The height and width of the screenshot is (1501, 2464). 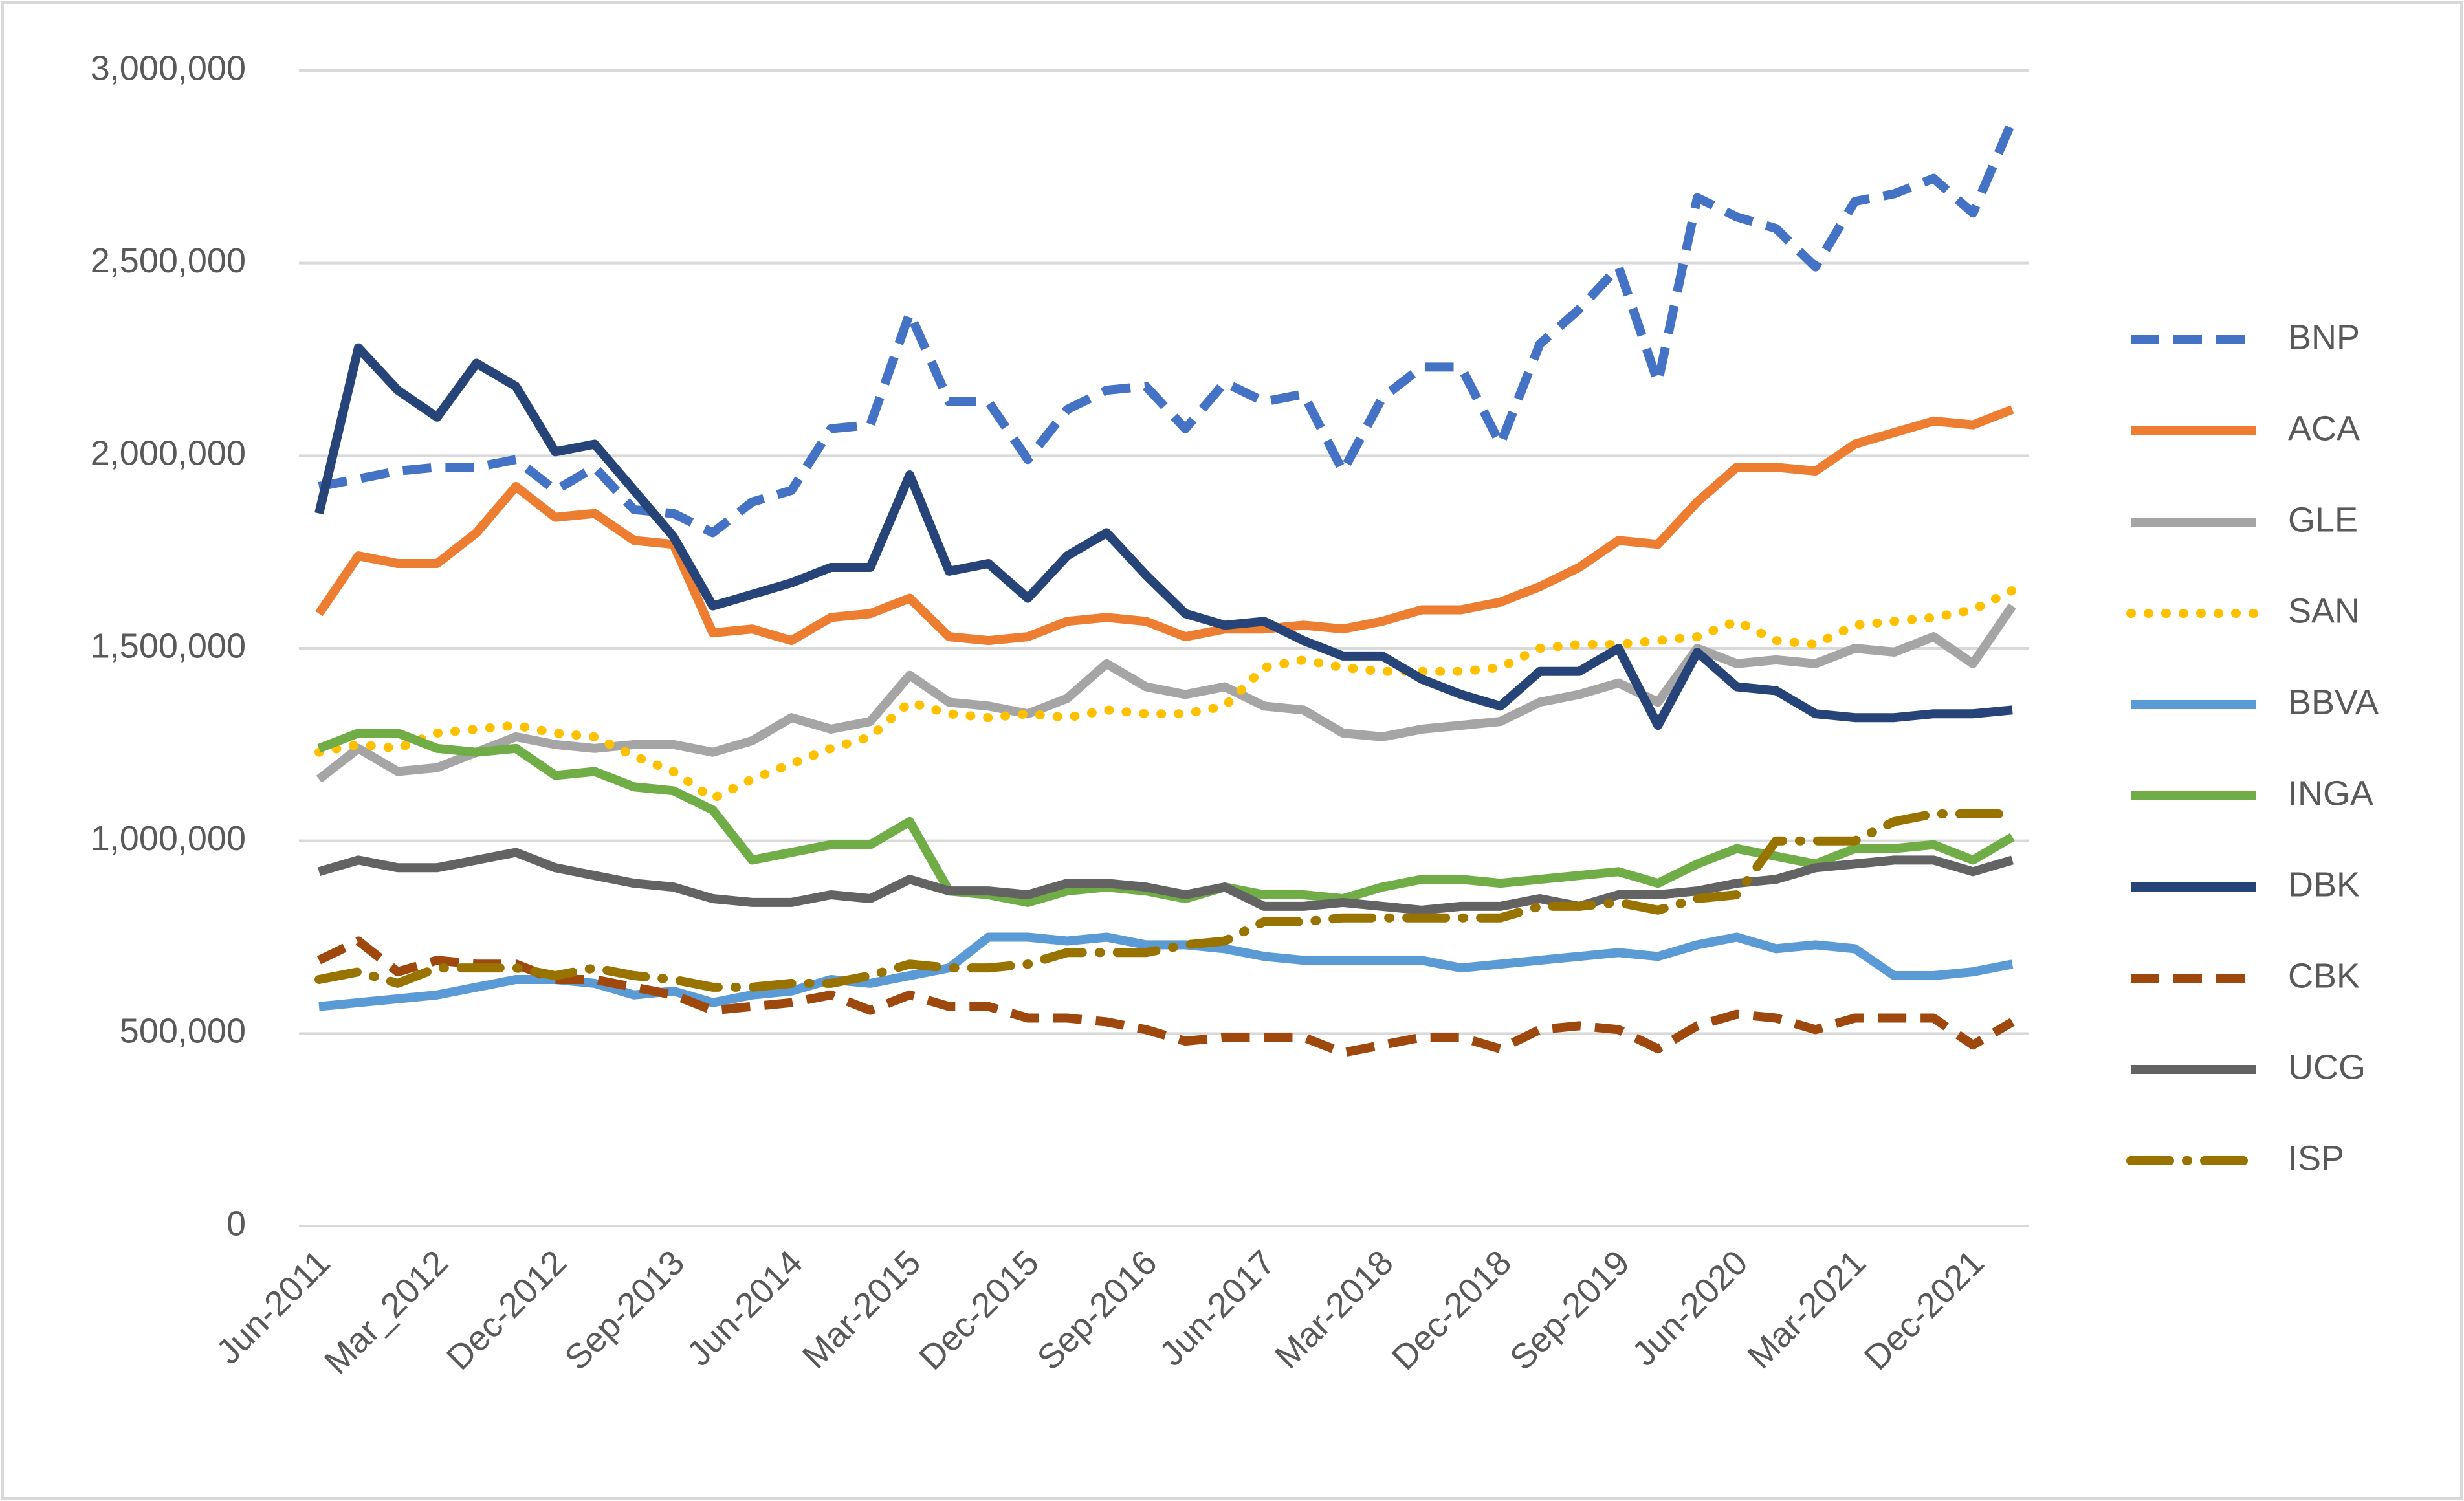 What do you see at coordinates (168, 453) in the screenshot?
I see `y-tick-label: 2,000,000` at bounding box center [168, 453].